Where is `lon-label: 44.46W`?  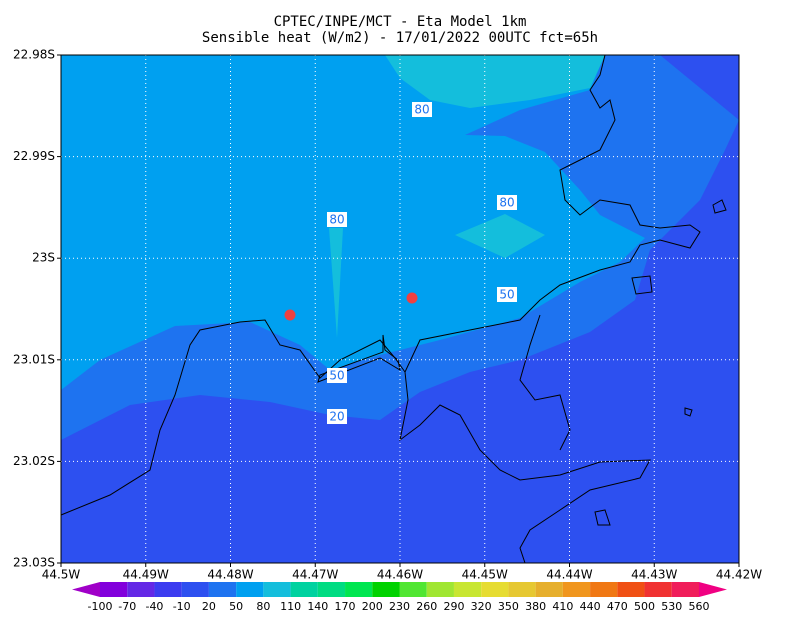
lon-label: 44.46W is located at coordinates (400, 575).